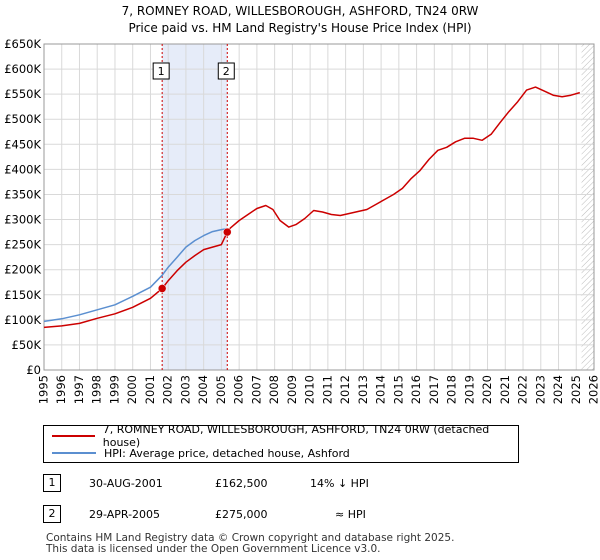 This screenshot has height=560, width=600. What do you see at coordinates (126, 483) in the screenshot?
I see `sale-date: 30-AUG-2001` at bounding box center [126, 483].